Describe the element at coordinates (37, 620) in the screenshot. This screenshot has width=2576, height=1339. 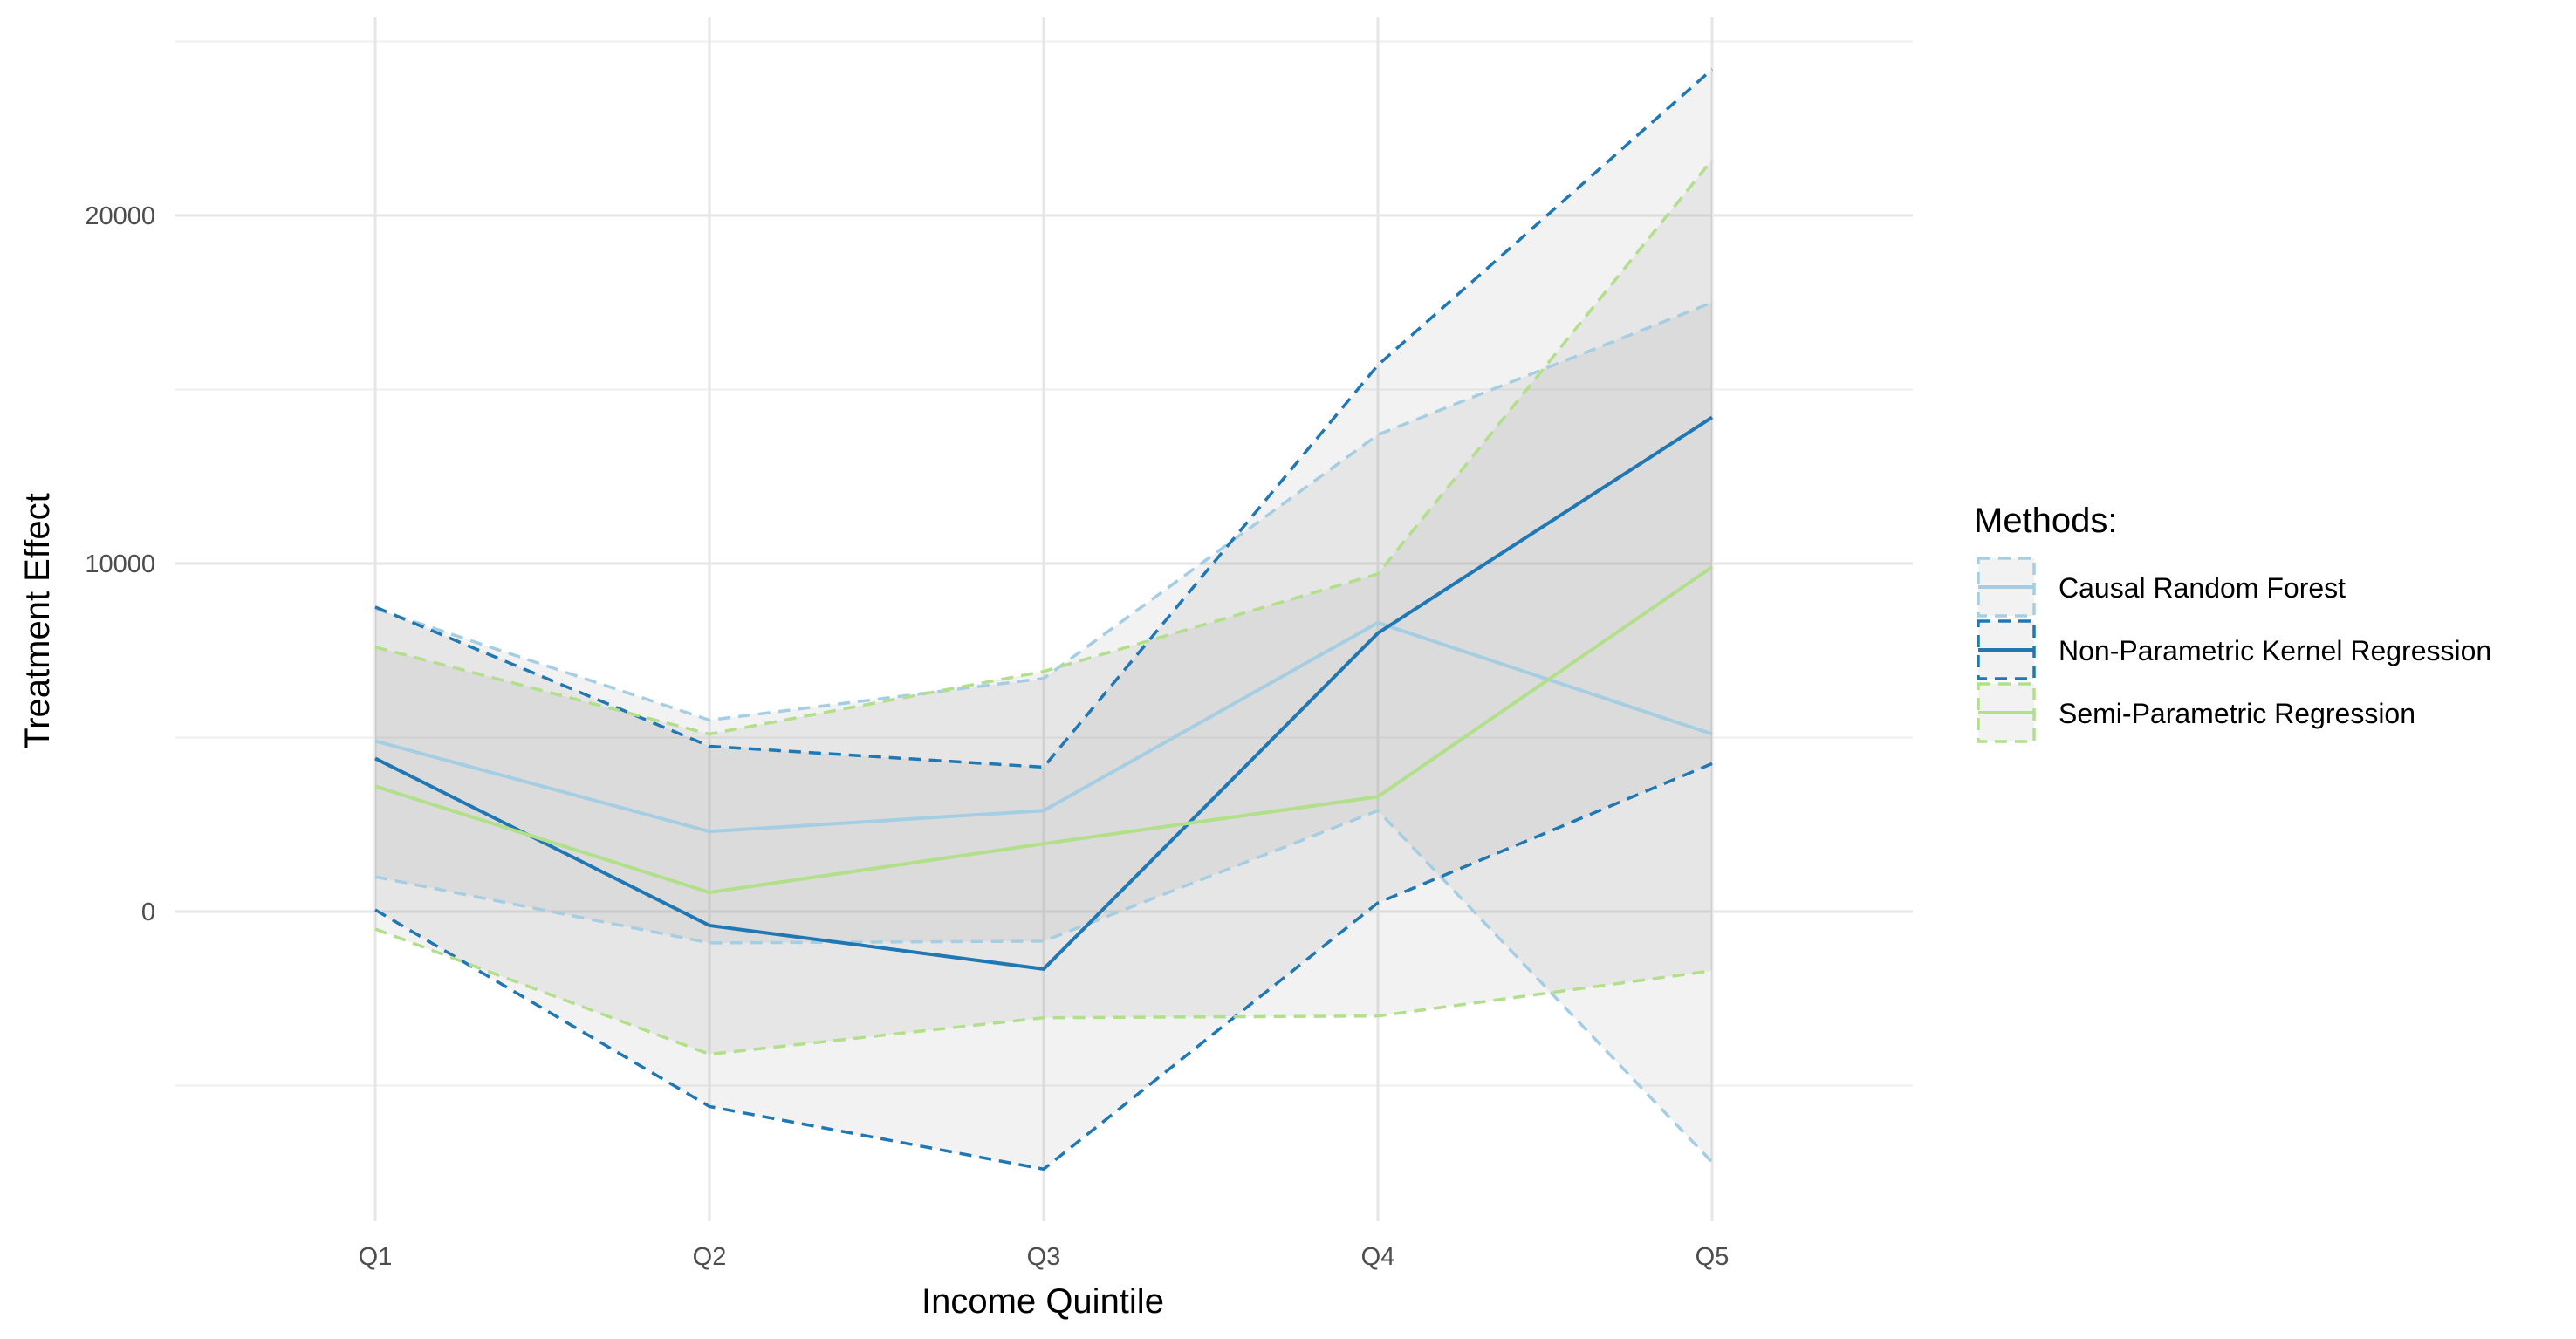
I see `y-axis-title: Treatment Effect` at that location.